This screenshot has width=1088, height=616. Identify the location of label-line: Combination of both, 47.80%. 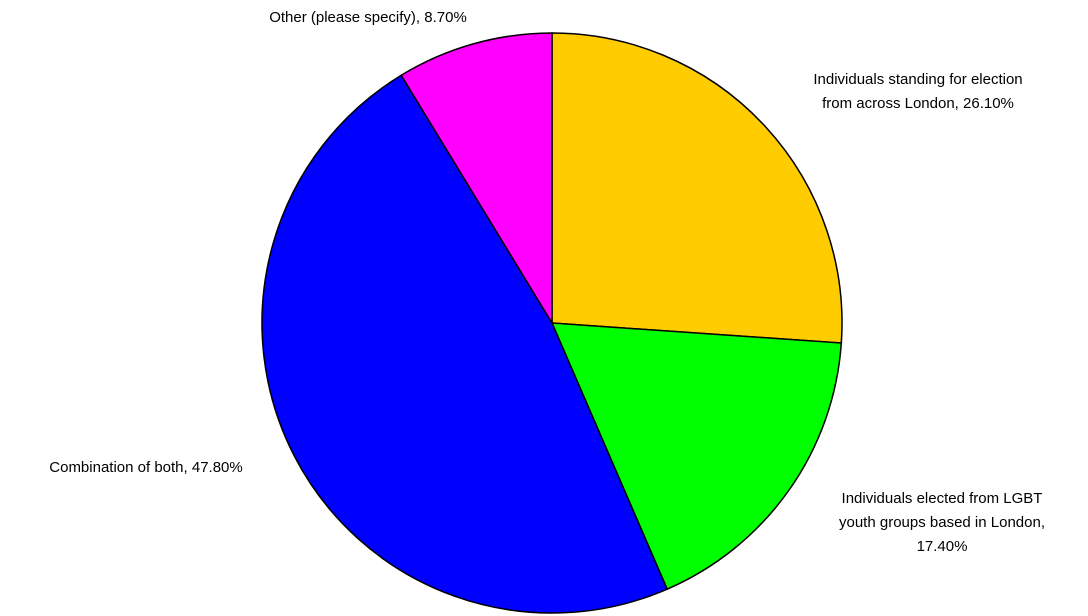
(145, 467).